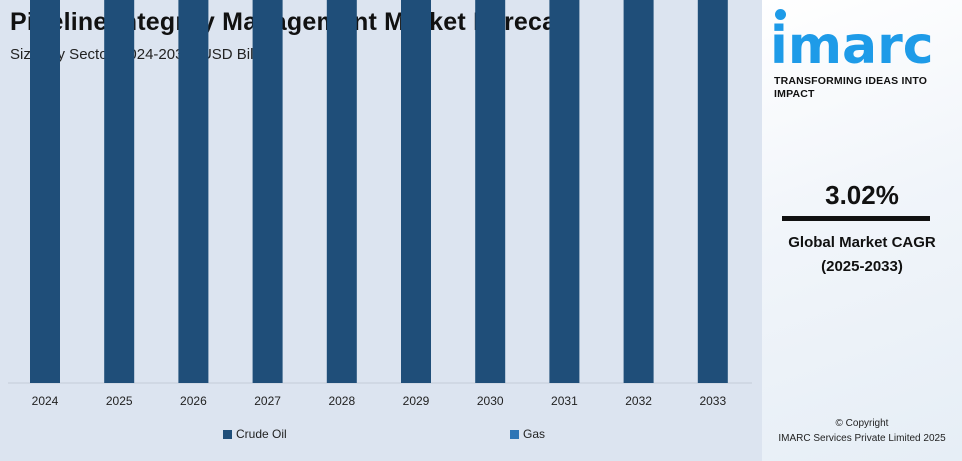 This screenshot has width=962, height=461. I want to click on x-tick-label: 2025, so click(119, 401).